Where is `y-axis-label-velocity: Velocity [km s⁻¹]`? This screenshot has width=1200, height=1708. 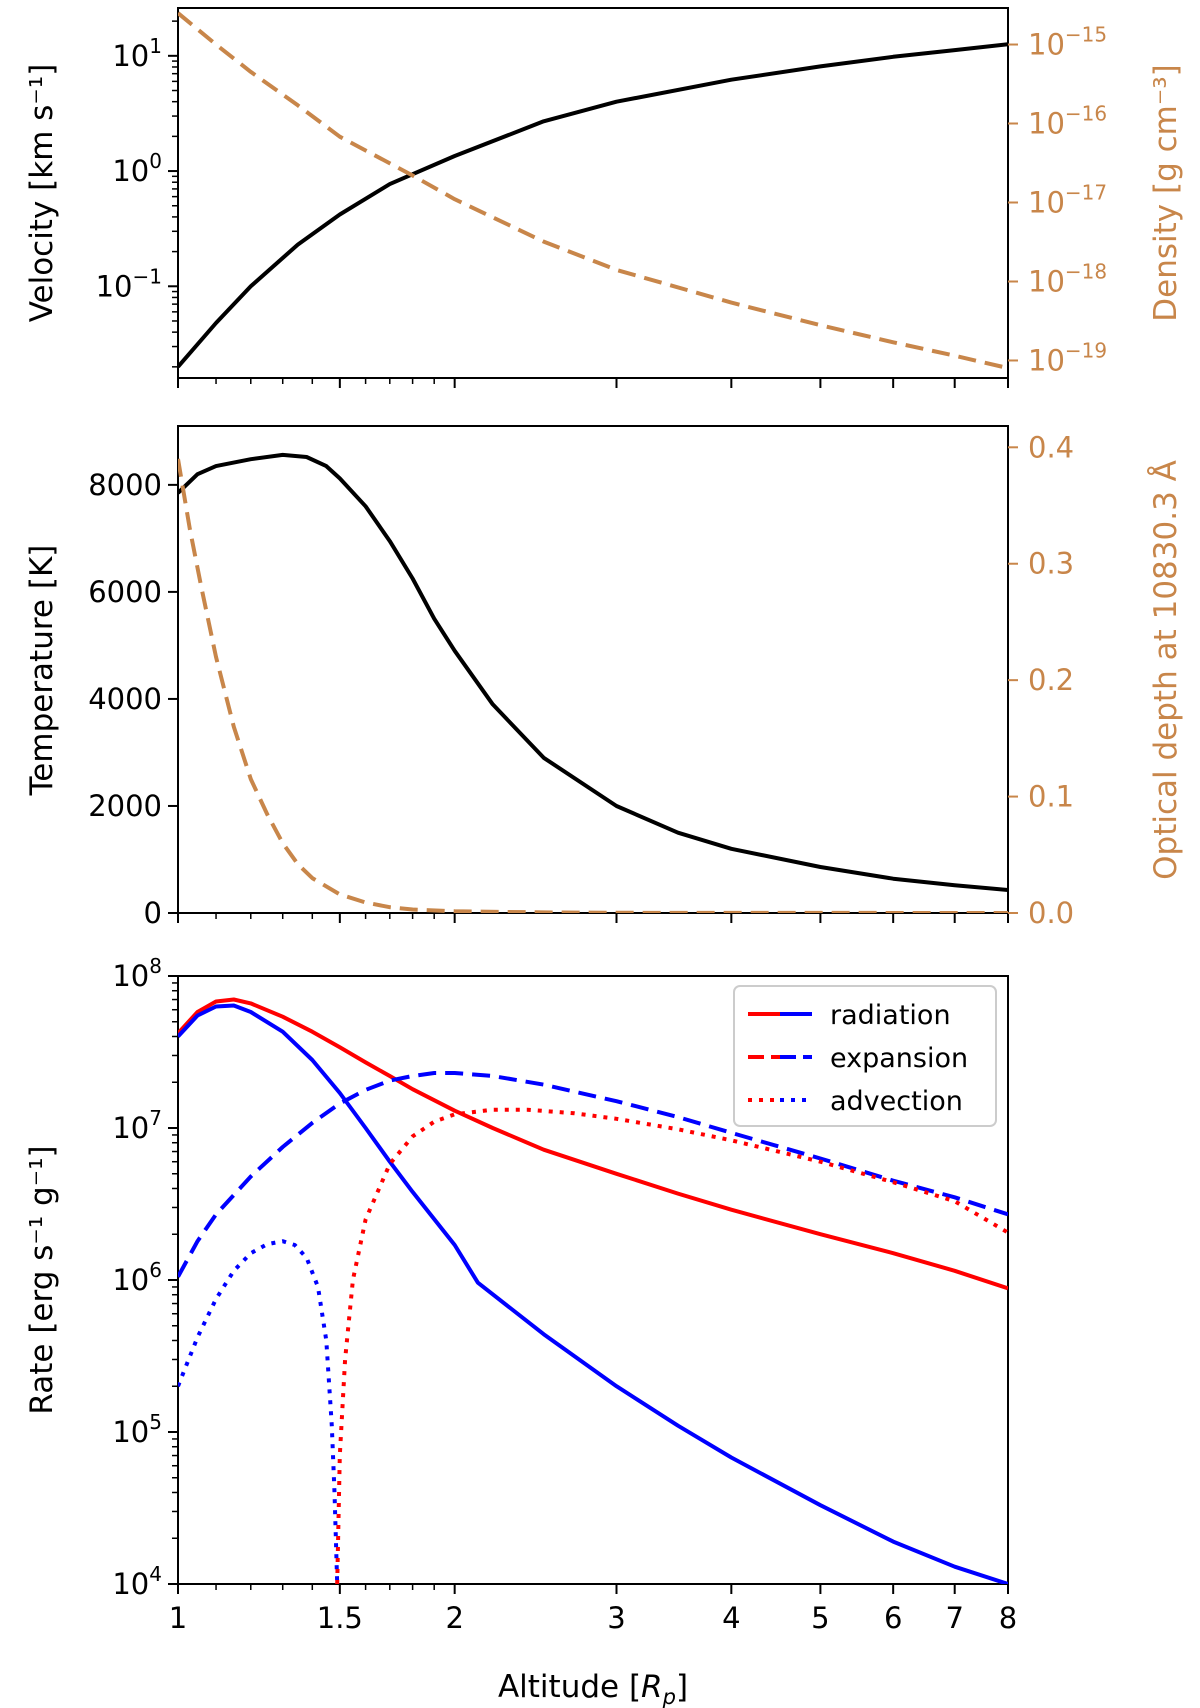 y-axis-label-velocity: Velocity [km s⁻¹] is located at coordinates (42, 193).